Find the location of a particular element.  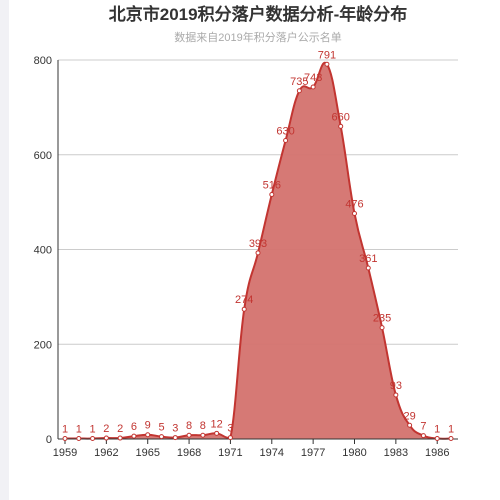

x-tick-label: 1974 is located at coordinates (272, 453).